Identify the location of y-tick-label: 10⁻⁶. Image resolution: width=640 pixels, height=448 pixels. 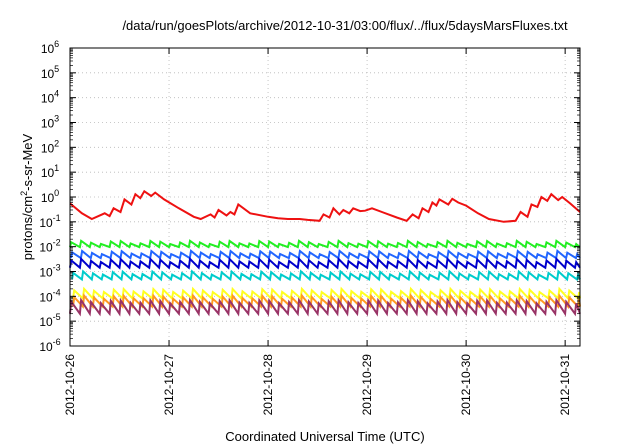
(49, 345).